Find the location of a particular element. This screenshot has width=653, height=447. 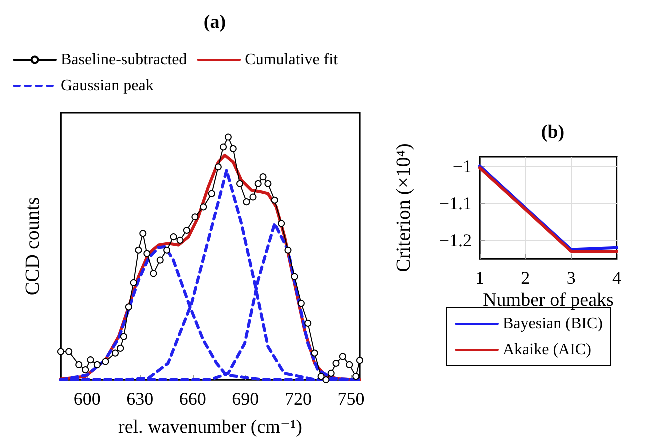

x-axis-title: Number of peaks is located at coordinates (548, 300).